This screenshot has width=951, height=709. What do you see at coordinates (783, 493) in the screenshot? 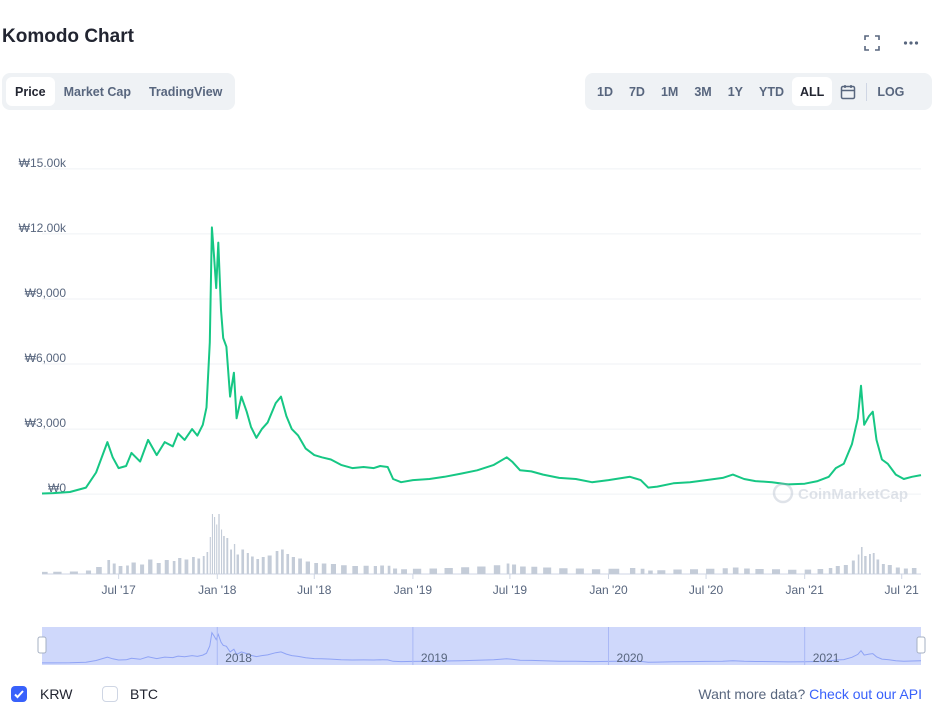
I see `watermark-logo` at bounding box center [783, 493].